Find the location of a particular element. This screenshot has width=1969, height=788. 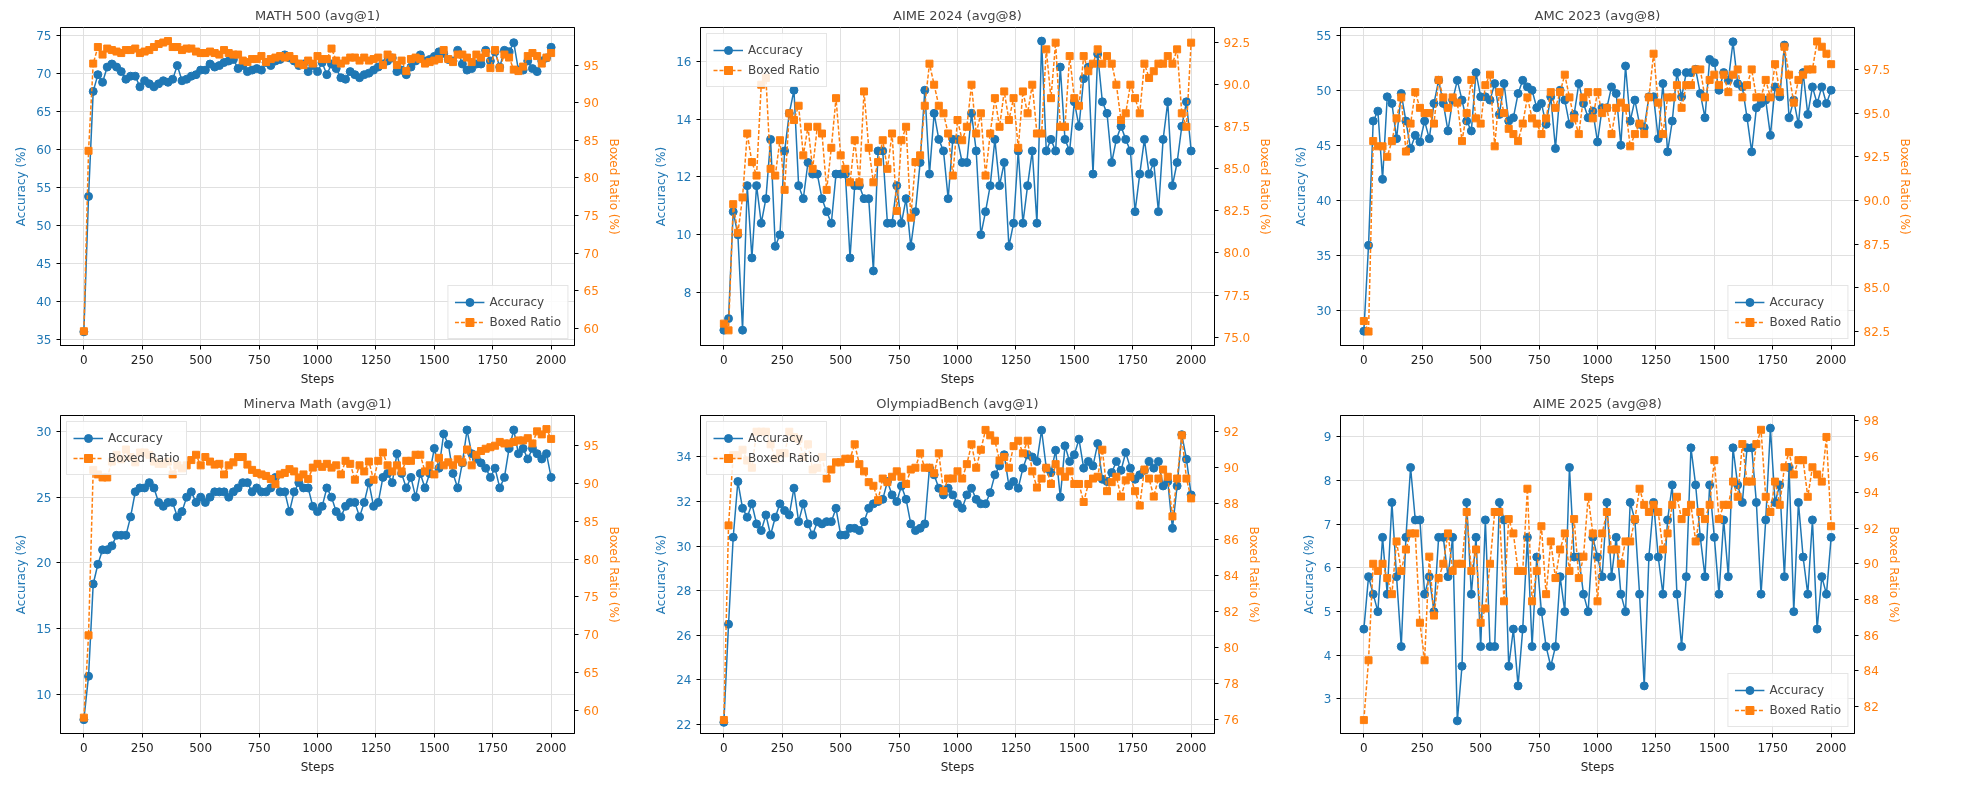

y-tick-label: 6 is located at coordinates (1327, 568).